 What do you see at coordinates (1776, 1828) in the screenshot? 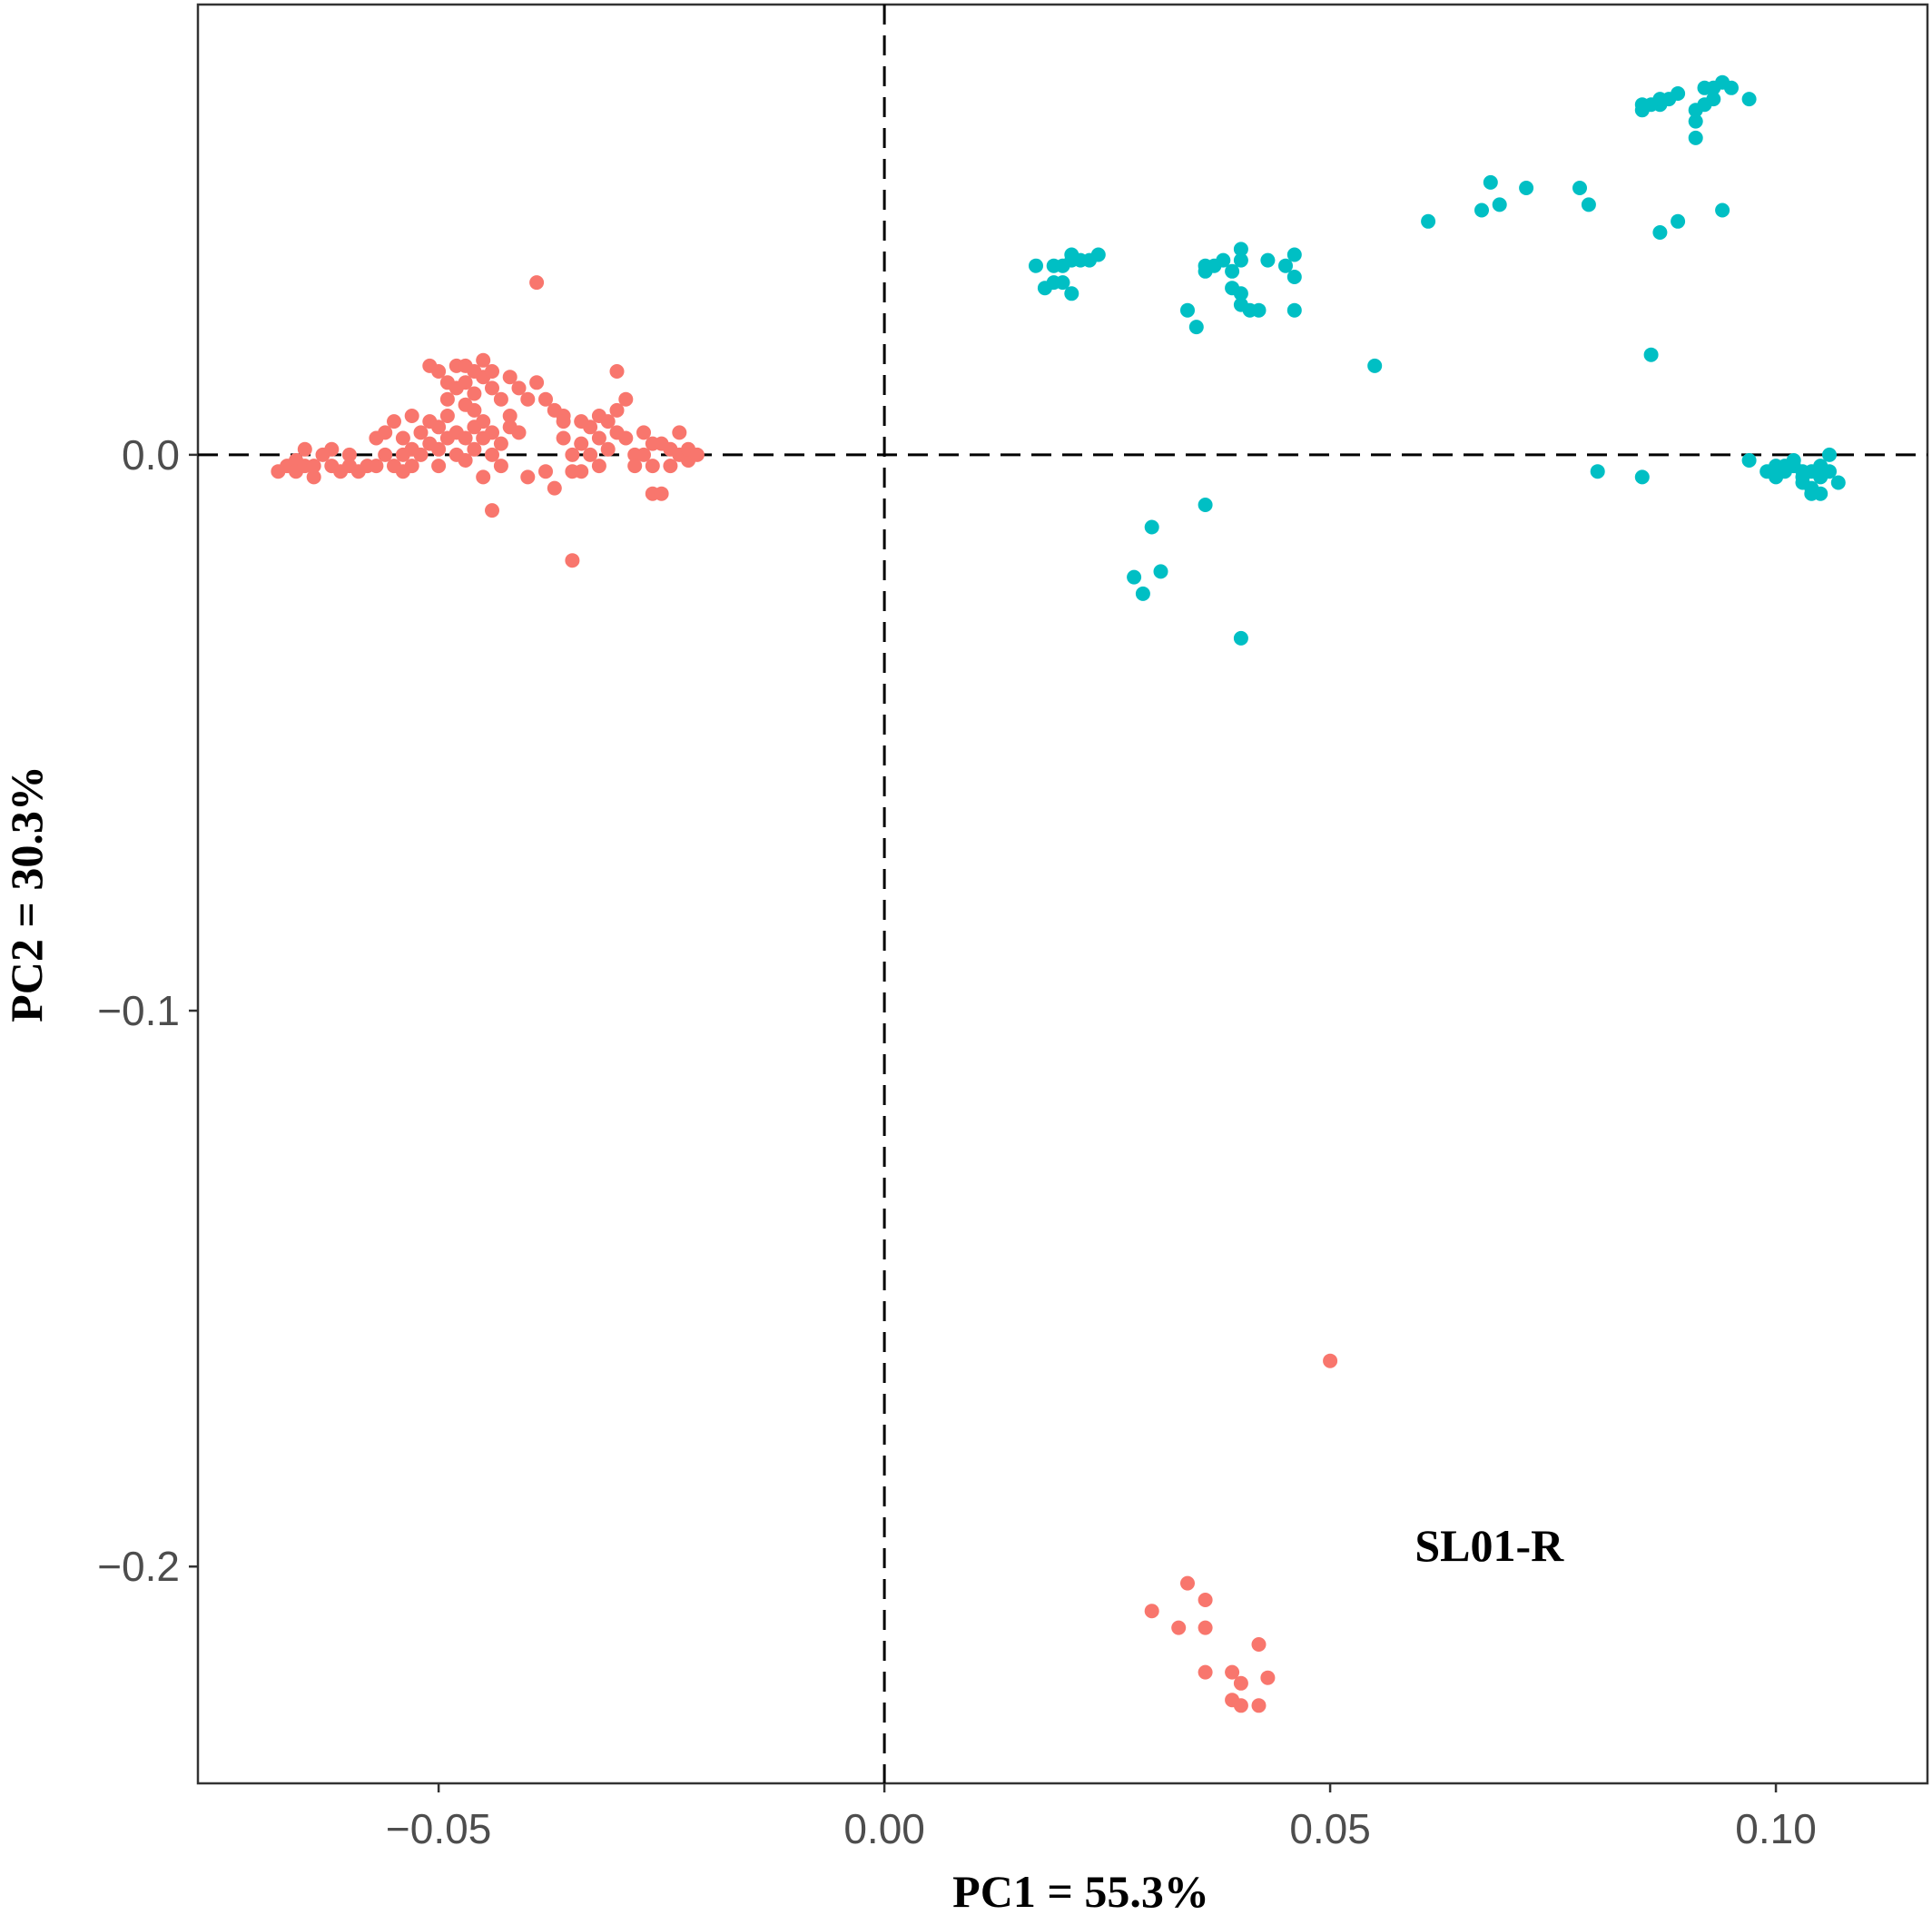
I see `x-tick-label: 0.10` at bounding box center [1776, 1828].